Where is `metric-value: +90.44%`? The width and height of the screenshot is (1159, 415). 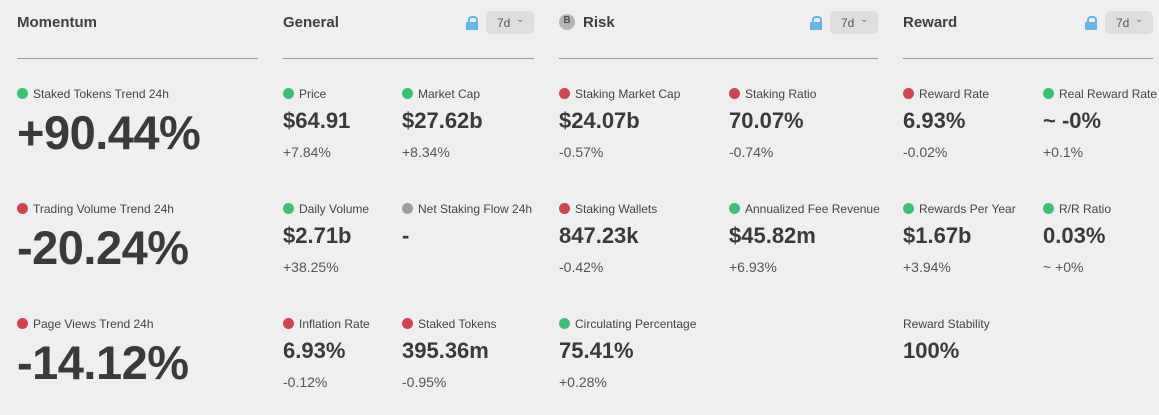 metric-value: +90.44% is located at coordinates (109, 132).